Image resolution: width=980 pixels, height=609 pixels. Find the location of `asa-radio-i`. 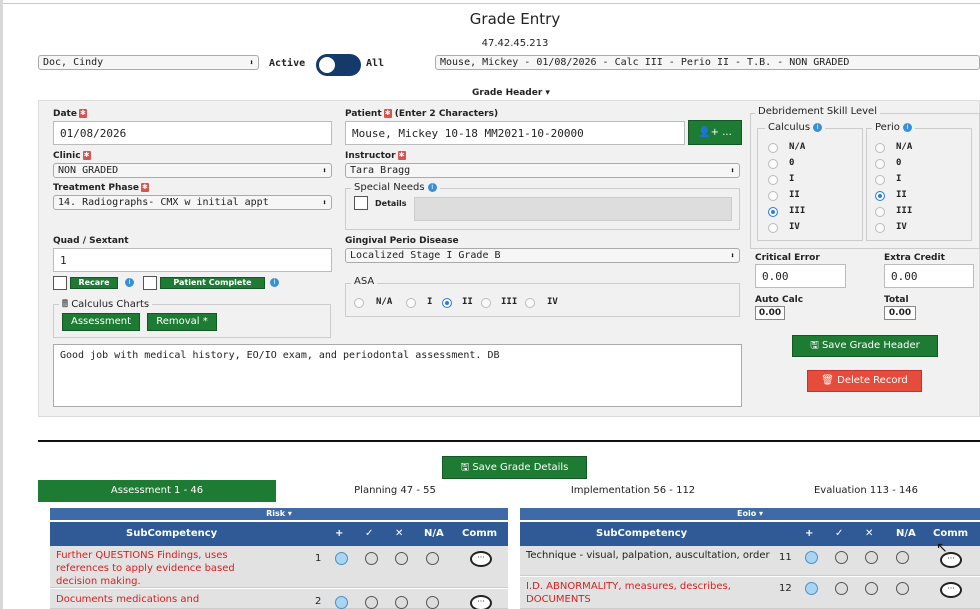

asa-radio-i is located at coordinates (411, 303).